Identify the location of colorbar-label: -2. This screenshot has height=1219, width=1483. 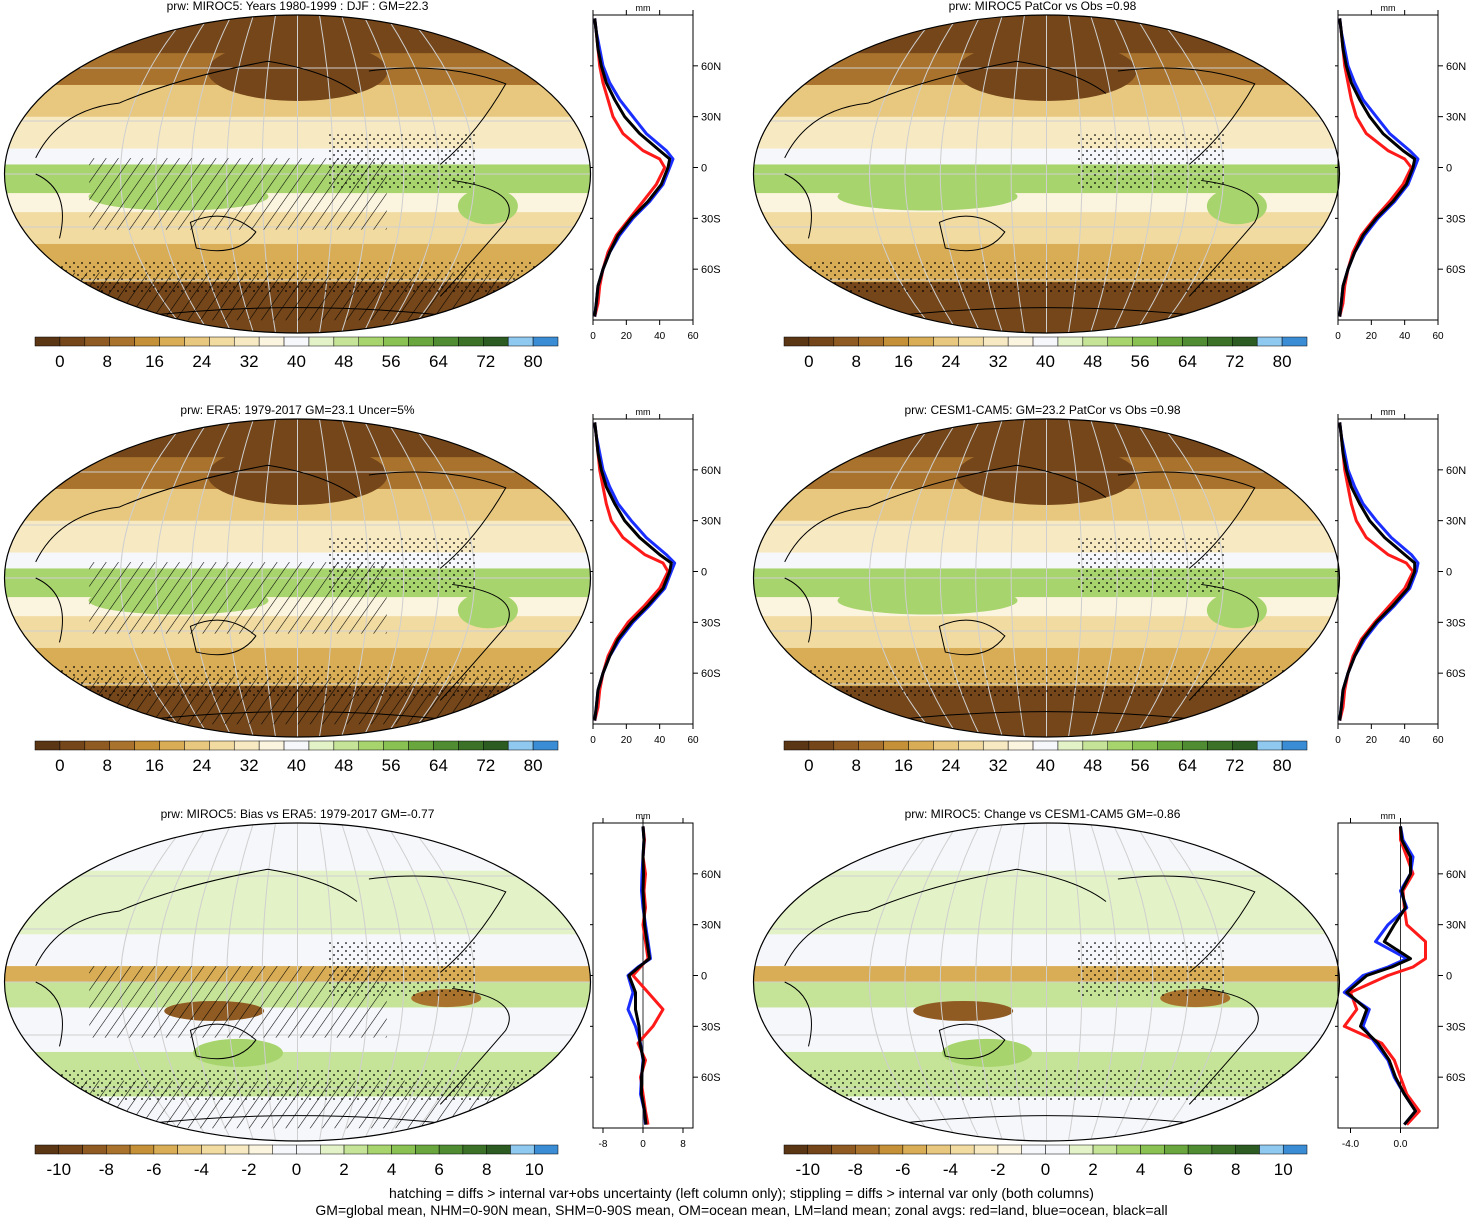
(997, 1169).